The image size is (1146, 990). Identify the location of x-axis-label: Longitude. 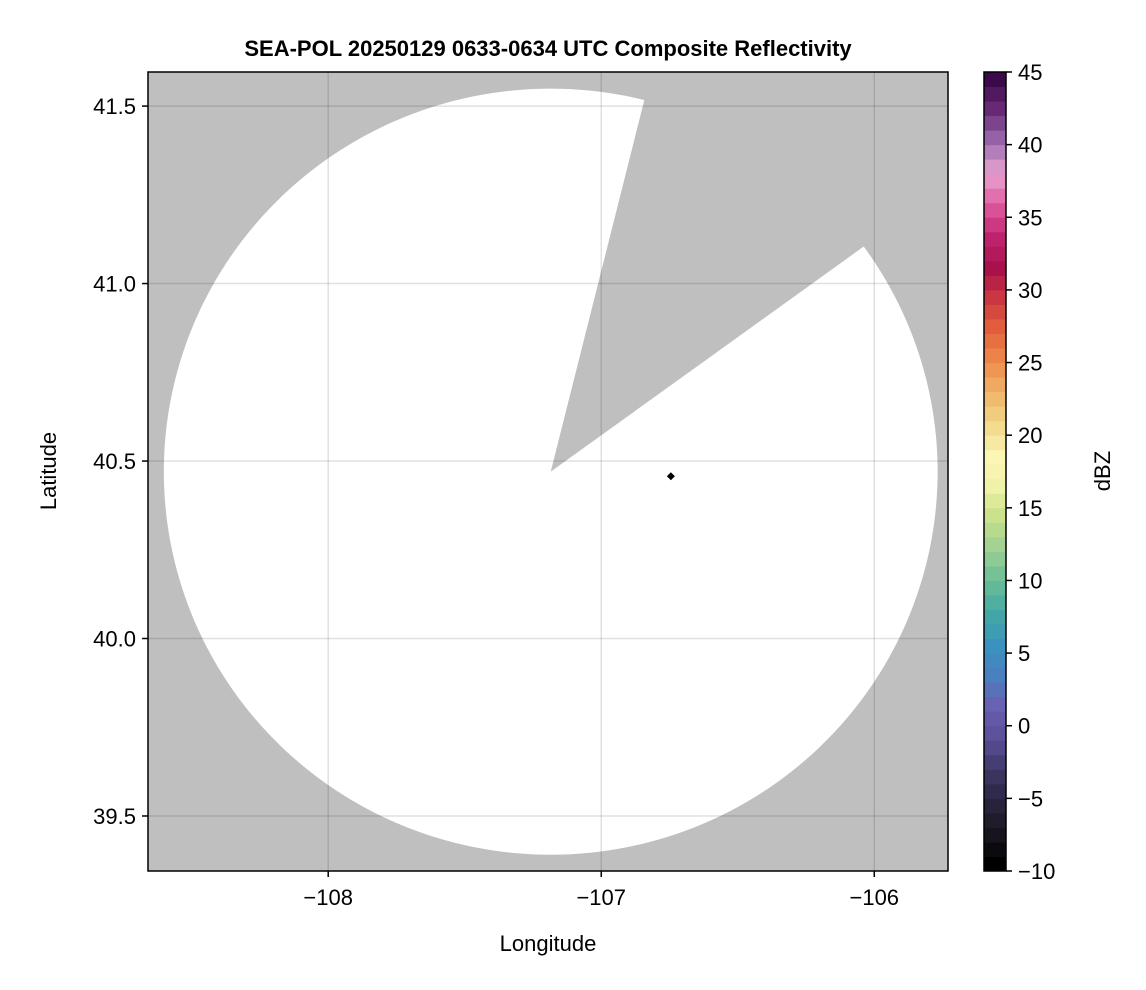
(548, 943).